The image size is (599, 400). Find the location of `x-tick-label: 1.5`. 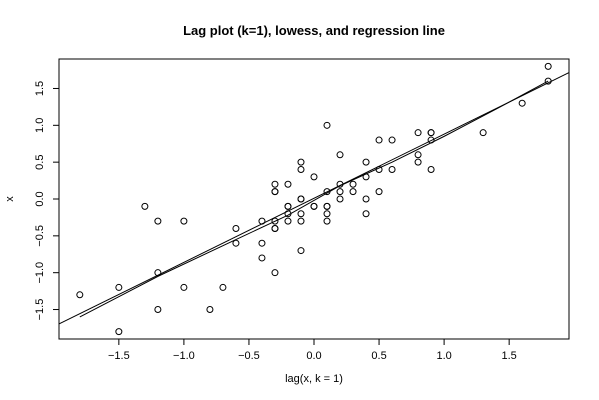

x-tick-label: 1.5 is located at coordinates (509, 356).